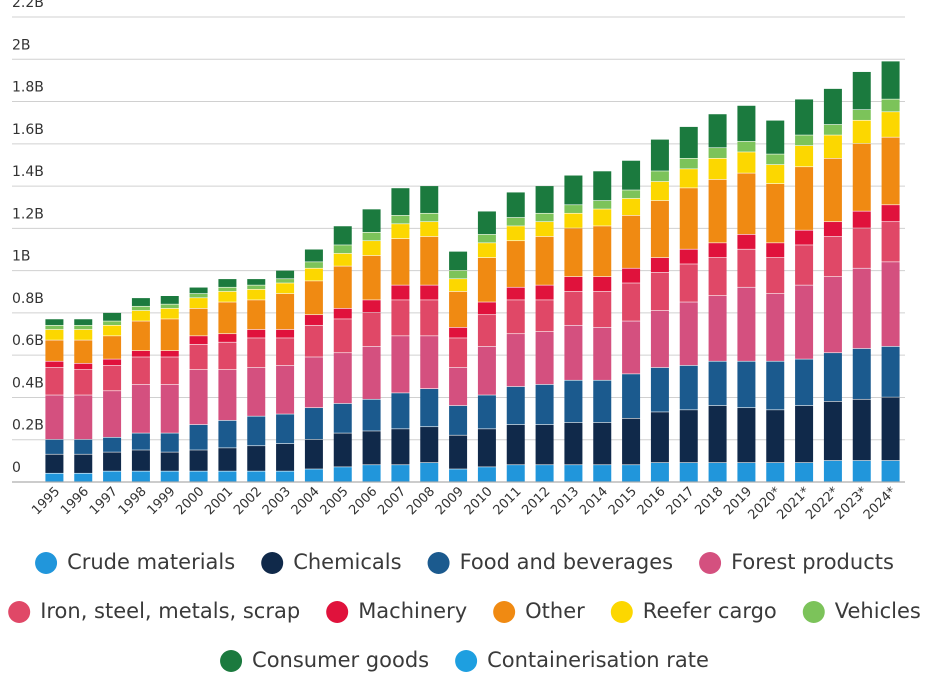  I want to click on legend-label: Other, so click(555, 611).